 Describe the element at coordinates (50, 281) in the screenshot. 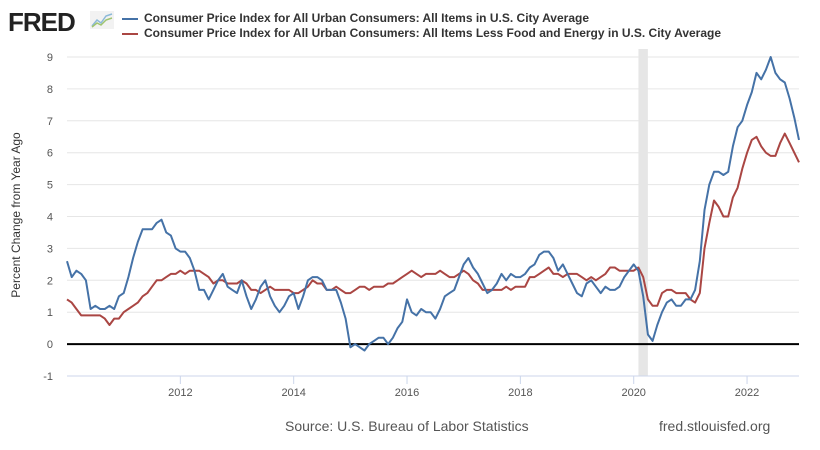

I see `y-tick-label: 2` at that location.